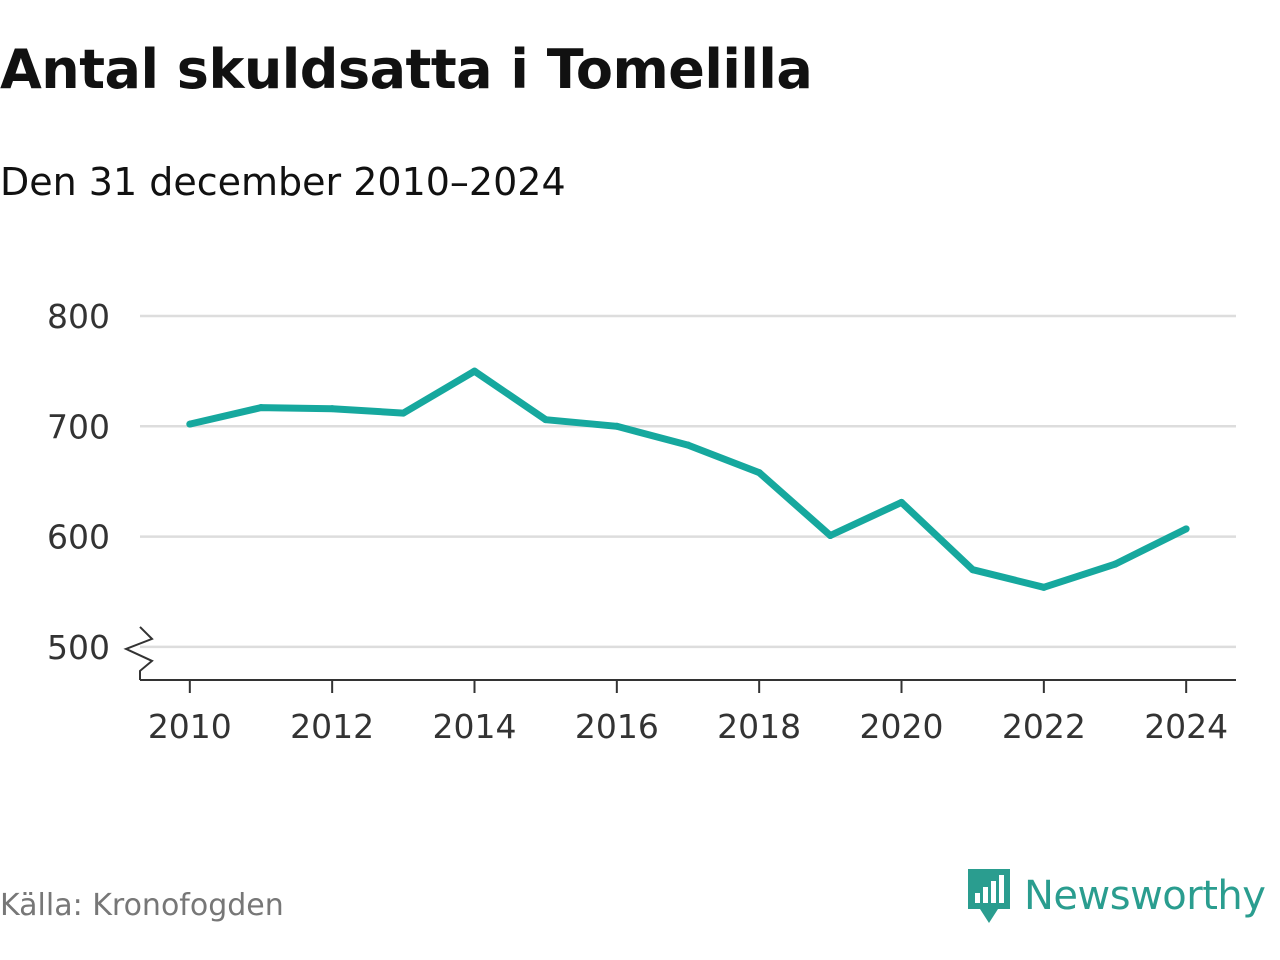  Describe the element at coordinates (406, 69) in the screenshot. I see `chart-title: Antal skuldsatta i Tomelilla` at that location.